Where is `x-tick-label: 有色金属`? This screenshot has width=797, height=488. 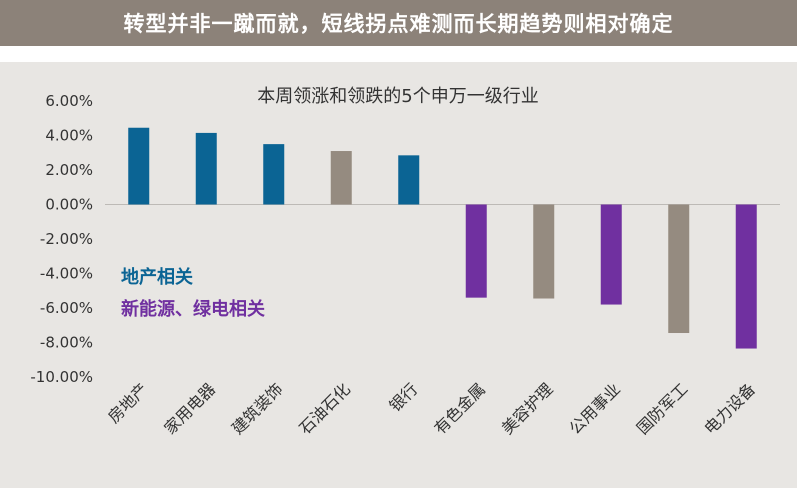 x-tick-label: 有色金属 is located at coordinates (459, 408).